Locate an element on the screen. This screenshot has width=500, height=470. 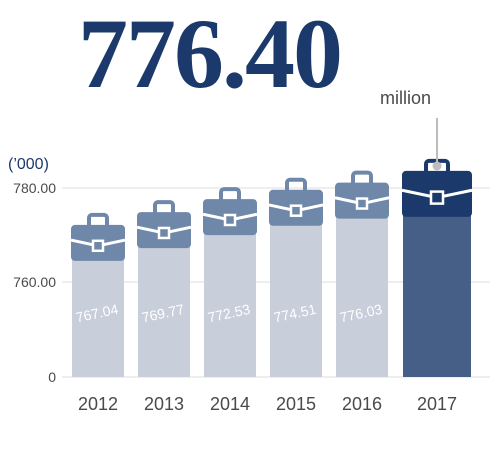
x-tick-label: 2015 is located at coordinates (296, 404).